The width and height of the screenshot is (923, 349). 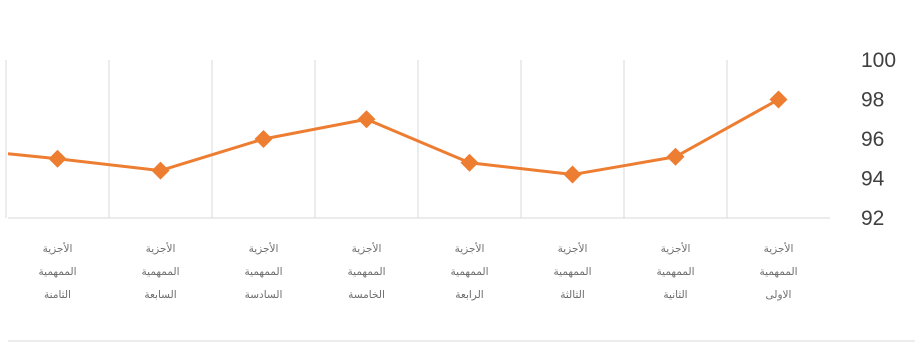 I want to click on y-tick-label: 100, so click(x=878, y=60).